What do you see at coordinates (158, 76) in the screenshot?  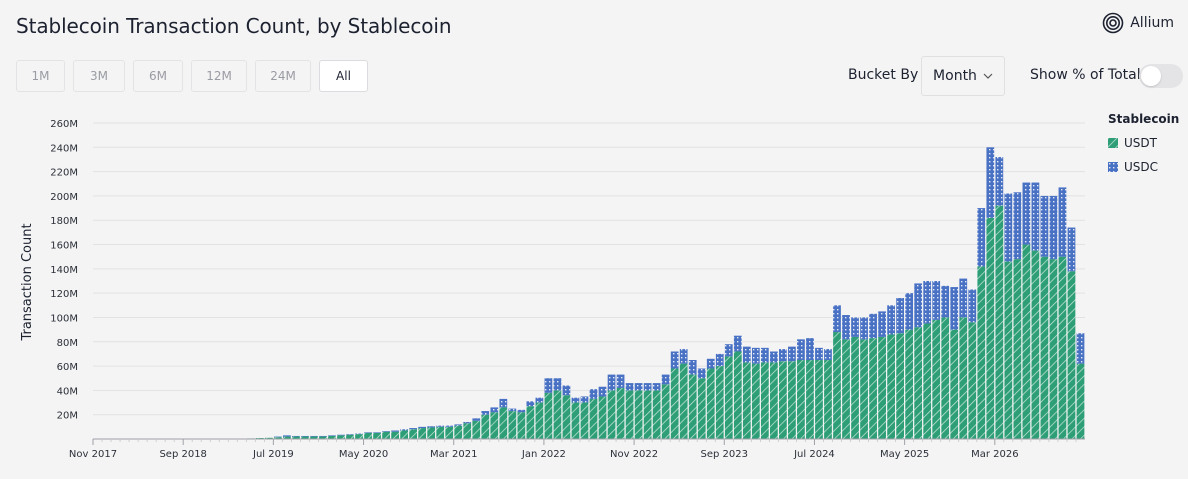 I see `range-6m-button: 6M` at bounding box center [158, 76].